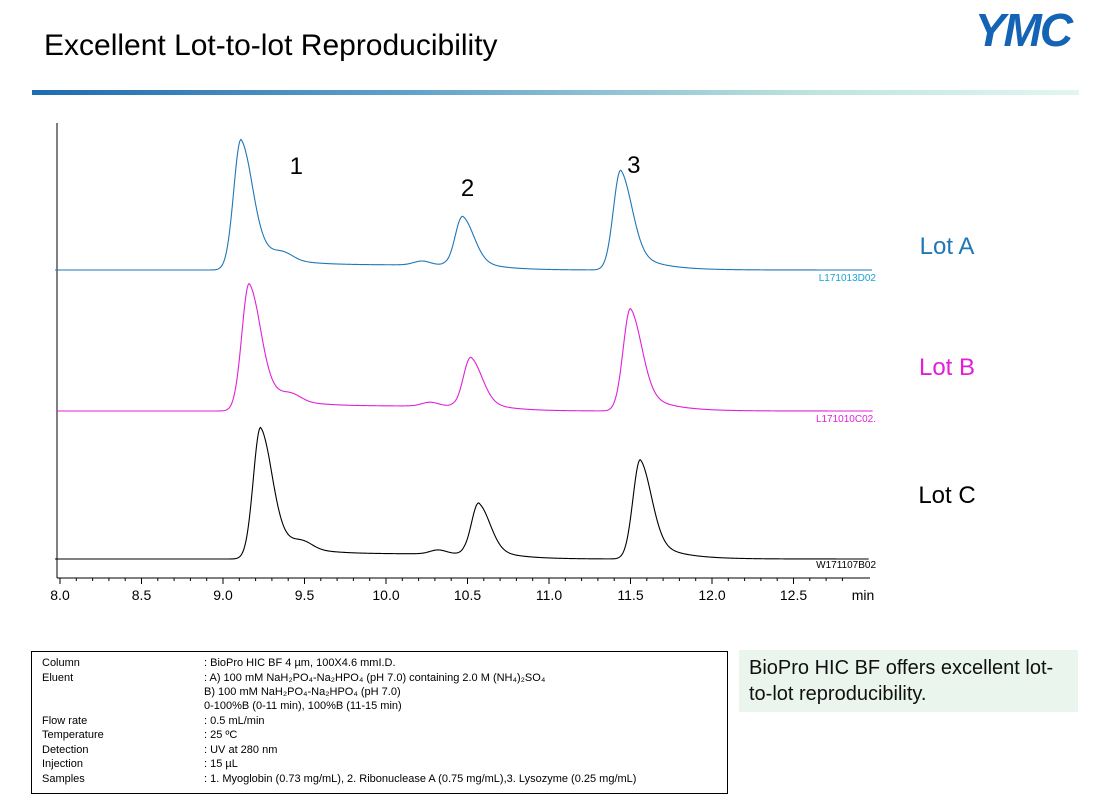  What do you see at coordinates (633, 165) in the screenshot?
I see `peak-number-label: 3` at bounding box center [633, 165].